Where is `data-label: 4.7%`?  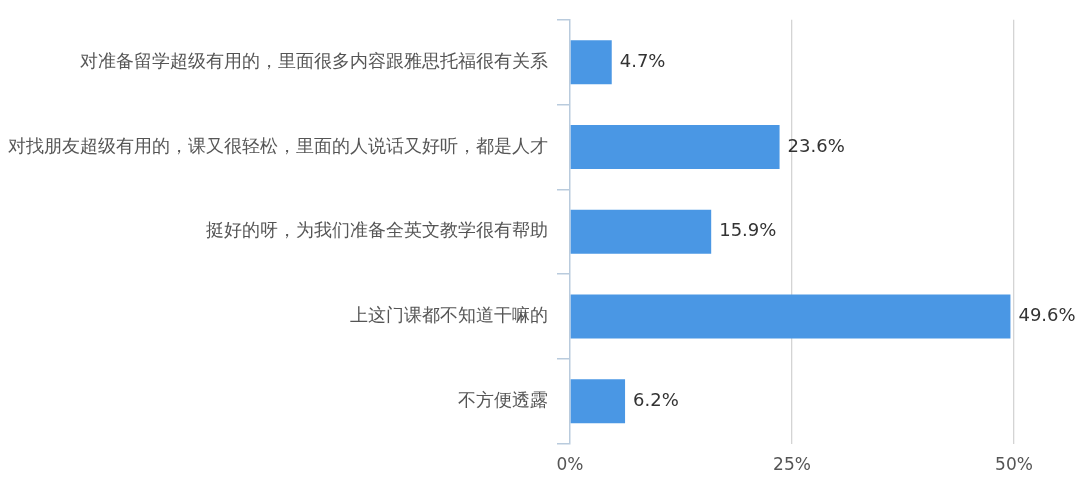
data-label: 4.7% is located at coordinates (642, 60).